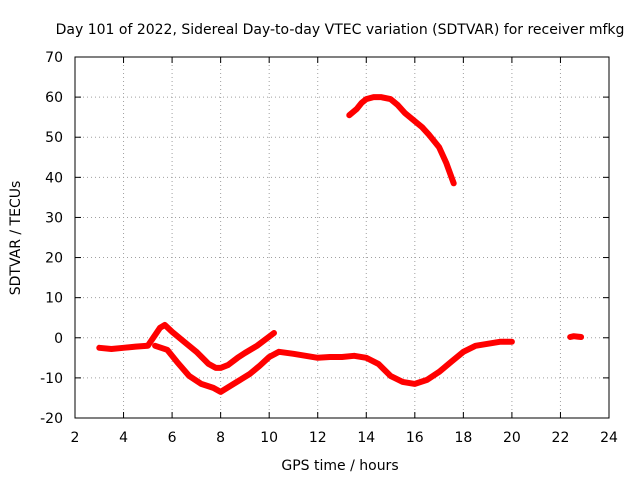 The height and width of the screenshot is (480, 640). Describe the element at coordinates (51, 238) in the screenshot. I see `y-tick-labels: -20 -10 0 10 20 30 40 50 60 70` at that location.